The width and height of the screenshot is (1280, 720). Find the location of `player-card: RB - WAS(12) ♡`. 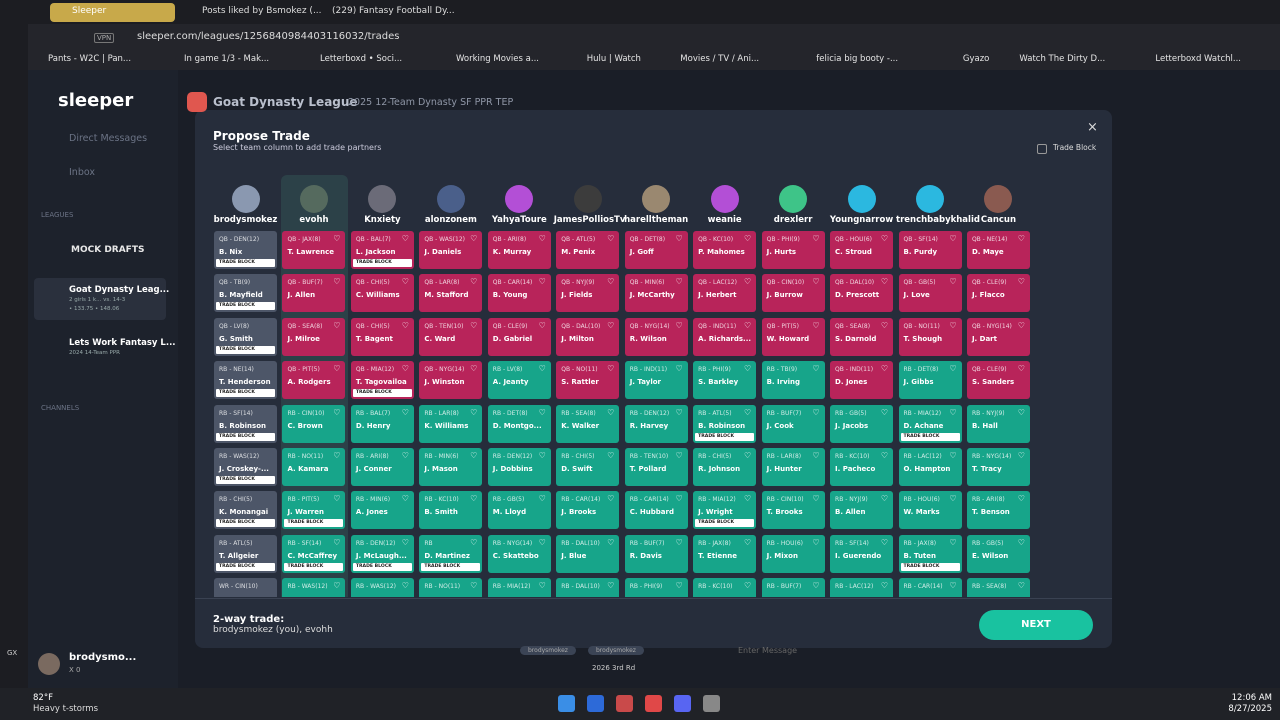

player-card: RB - WAS(12) ♡ is located at coordinates (382, 587).